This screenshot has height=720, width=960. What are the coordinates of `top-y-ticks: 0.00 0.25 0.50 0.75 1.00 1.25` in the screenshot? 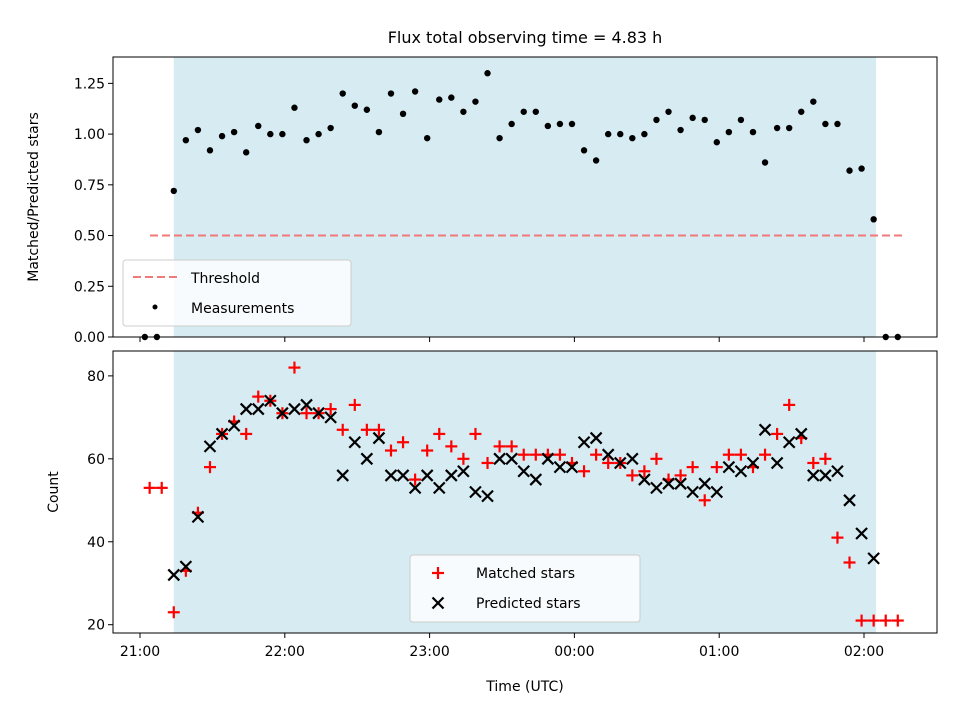 It's located at (93, 211).